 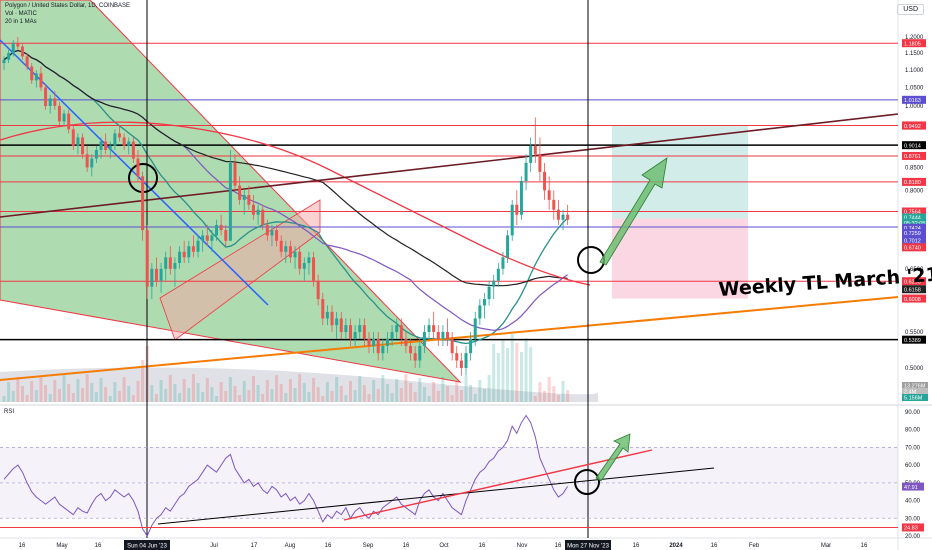 I want to click on crosshair-date-label: Sun 04 Jun '23, so click(x=147, y=547).